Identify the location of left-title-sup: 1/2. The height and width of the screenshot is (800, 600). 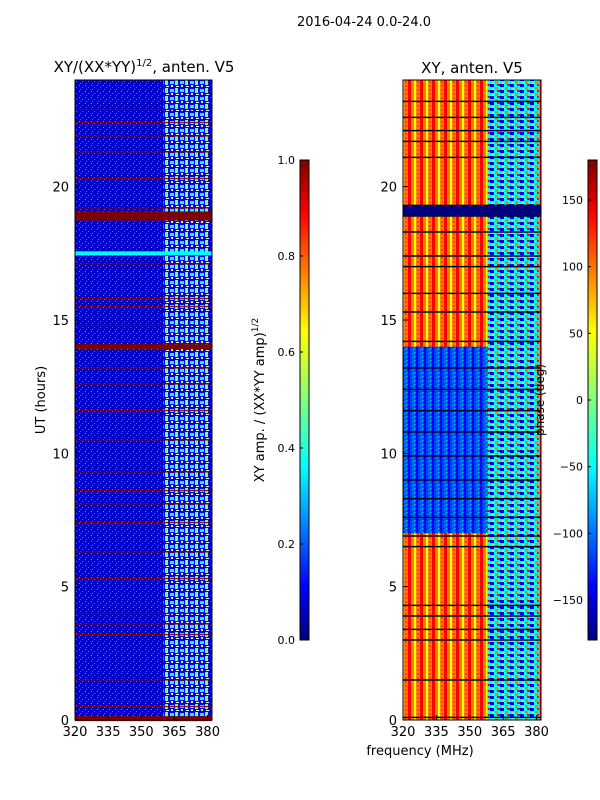
(144, 63).